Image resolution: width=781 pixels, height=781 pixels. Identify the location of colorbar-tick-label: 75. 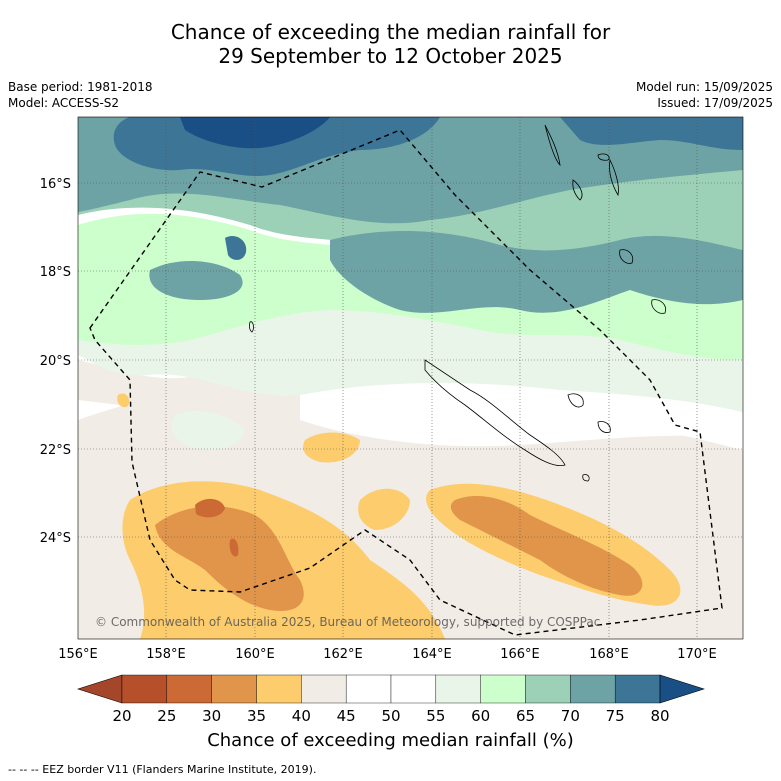
(615, 716).